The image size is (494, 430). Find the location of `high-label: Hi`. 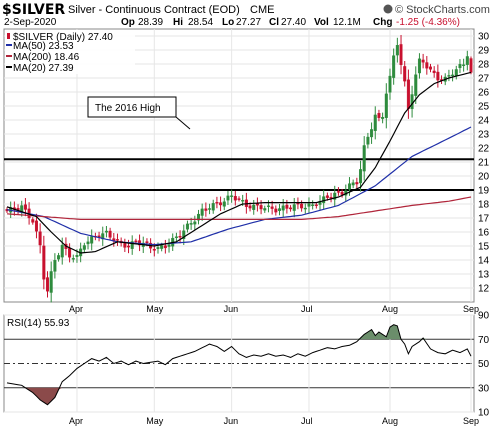

high-label: Hi is located at coordinates (178, 22).